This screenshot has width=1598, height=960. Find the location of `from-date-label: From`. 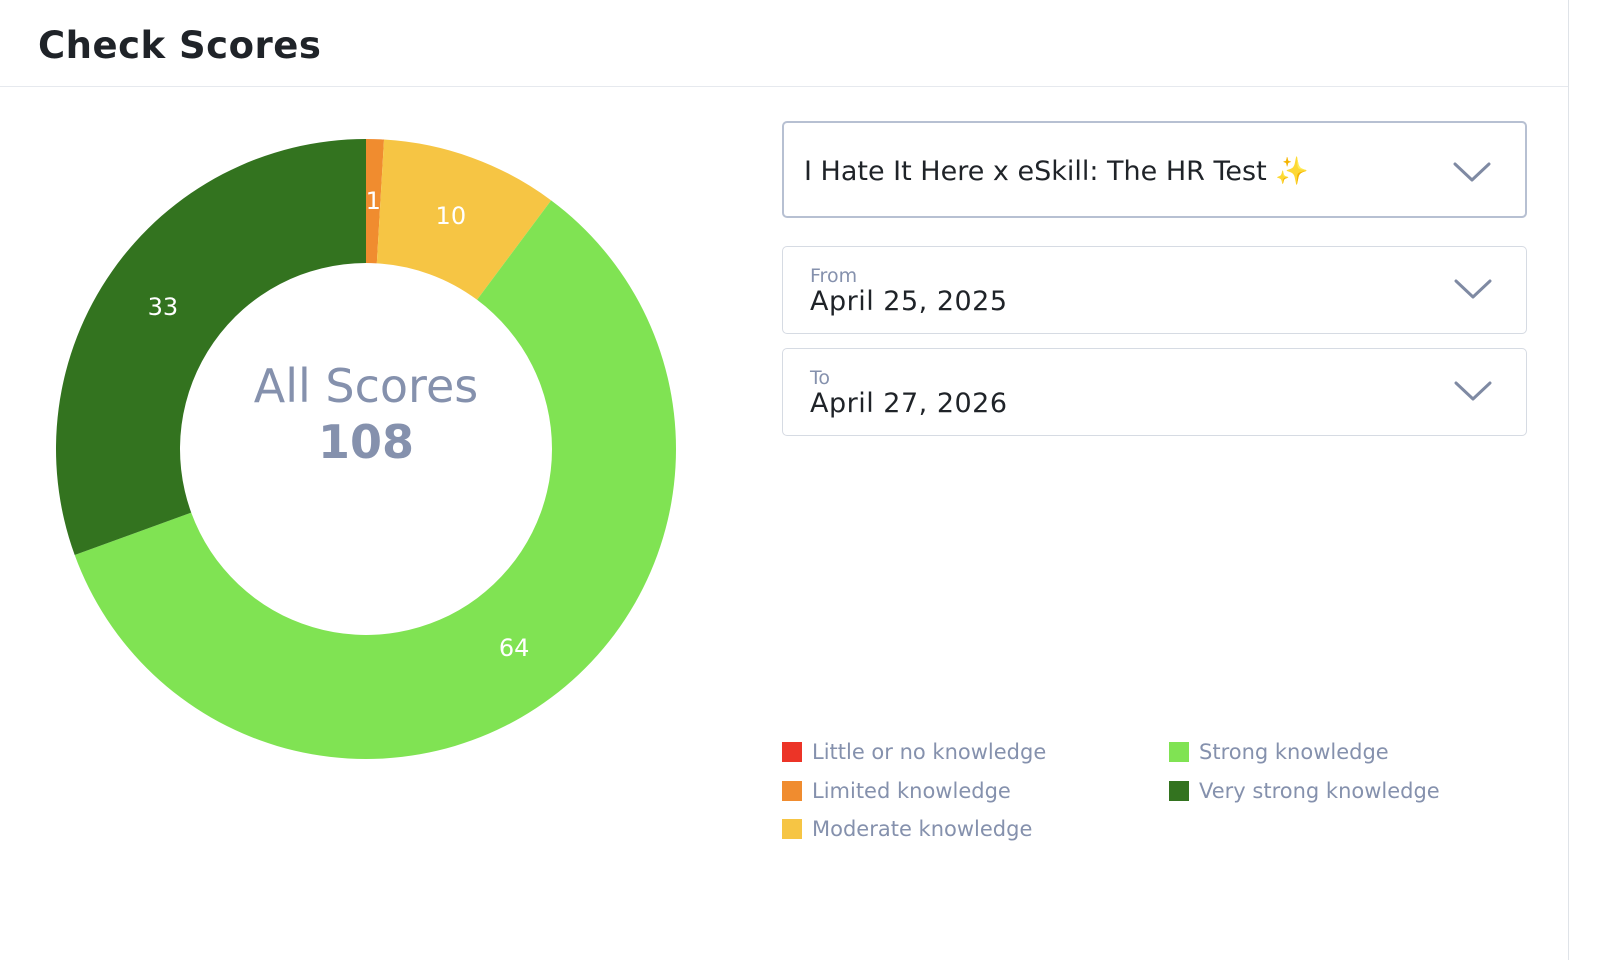

from-date-label: From is located at coordinates (834, 276).